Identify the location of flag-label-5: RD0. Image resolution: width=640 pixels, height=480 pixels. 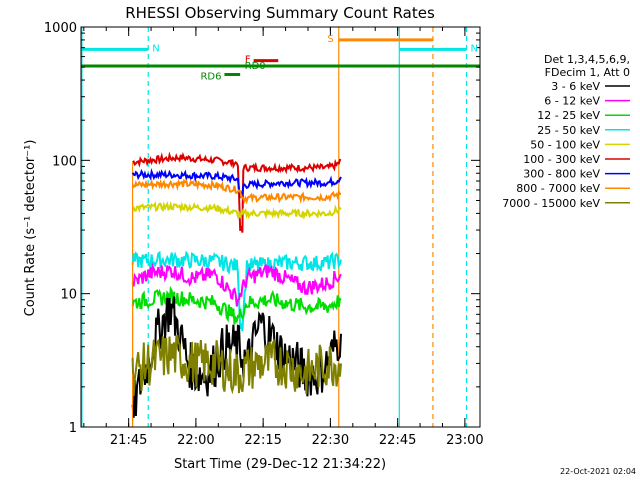
(255, 66).